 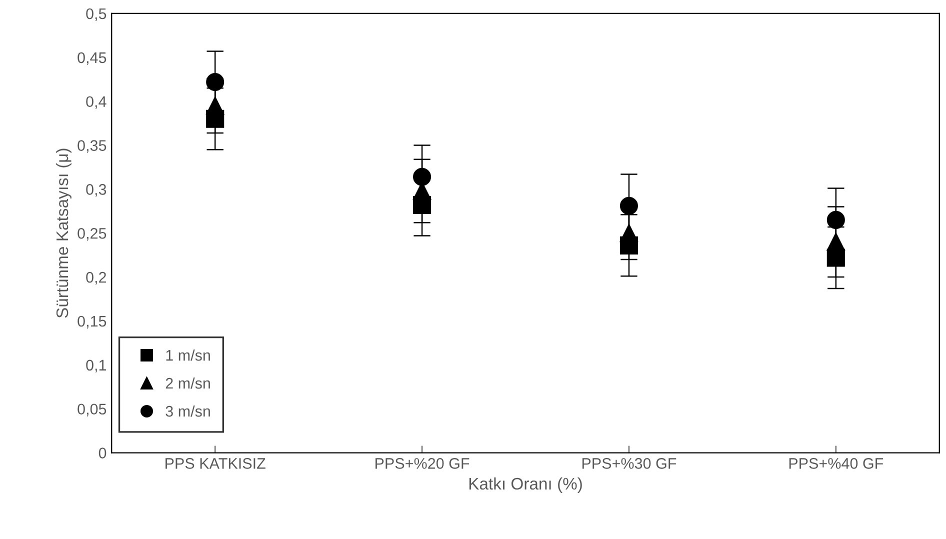 What do you see at coordinates (92, 322) in the screenshot?
I see `y-tick-label: 0,15` at bounding box center [92, 322].